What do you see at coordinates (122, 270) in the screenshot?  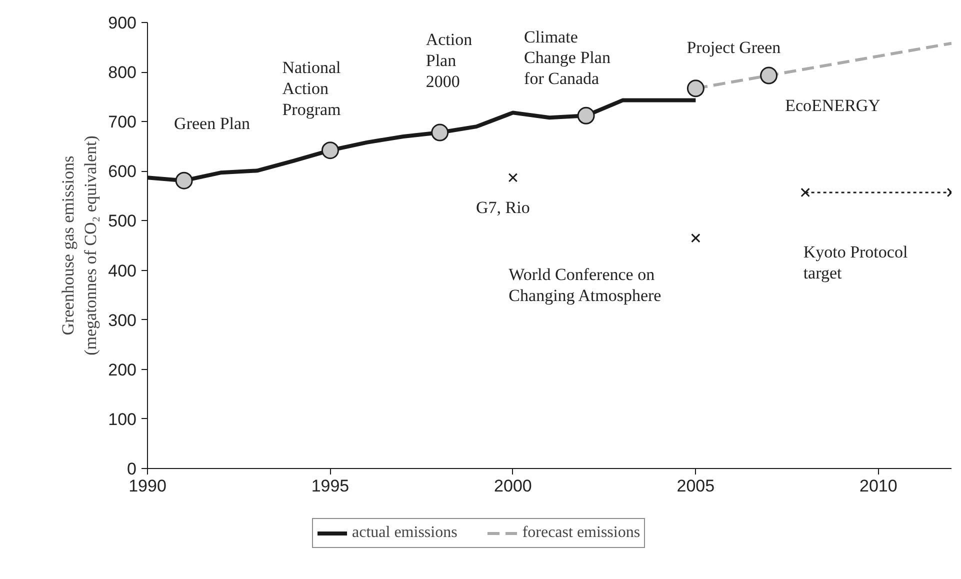 I see `y-tick-label: 400` at bounding box center [122, 270].